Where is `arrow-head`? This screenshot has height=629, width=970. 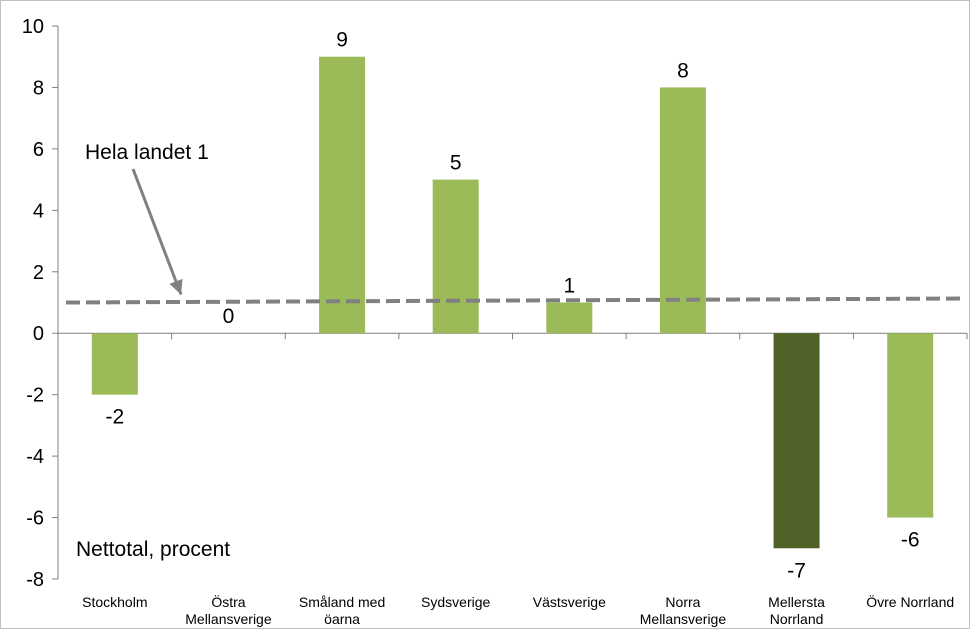
arrow-head is located at coordinates (176, 286).